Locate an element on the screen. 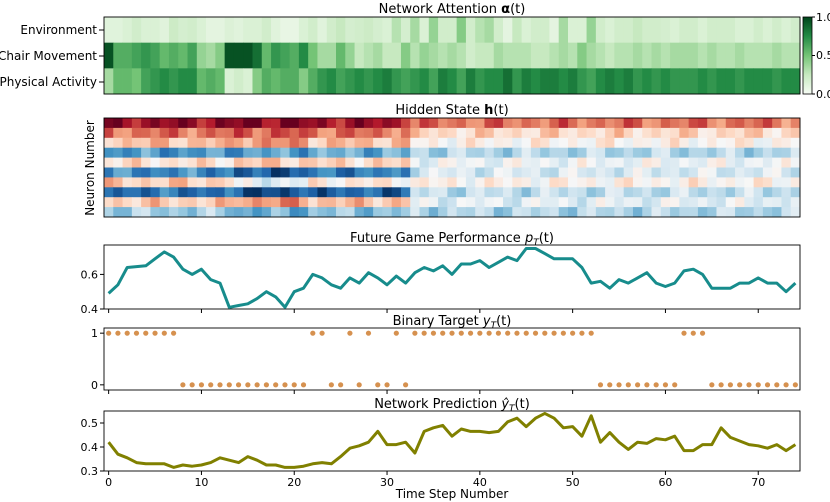 This screenshot has width=830, height=502. performance-frame is located at coordinates (452, 277).